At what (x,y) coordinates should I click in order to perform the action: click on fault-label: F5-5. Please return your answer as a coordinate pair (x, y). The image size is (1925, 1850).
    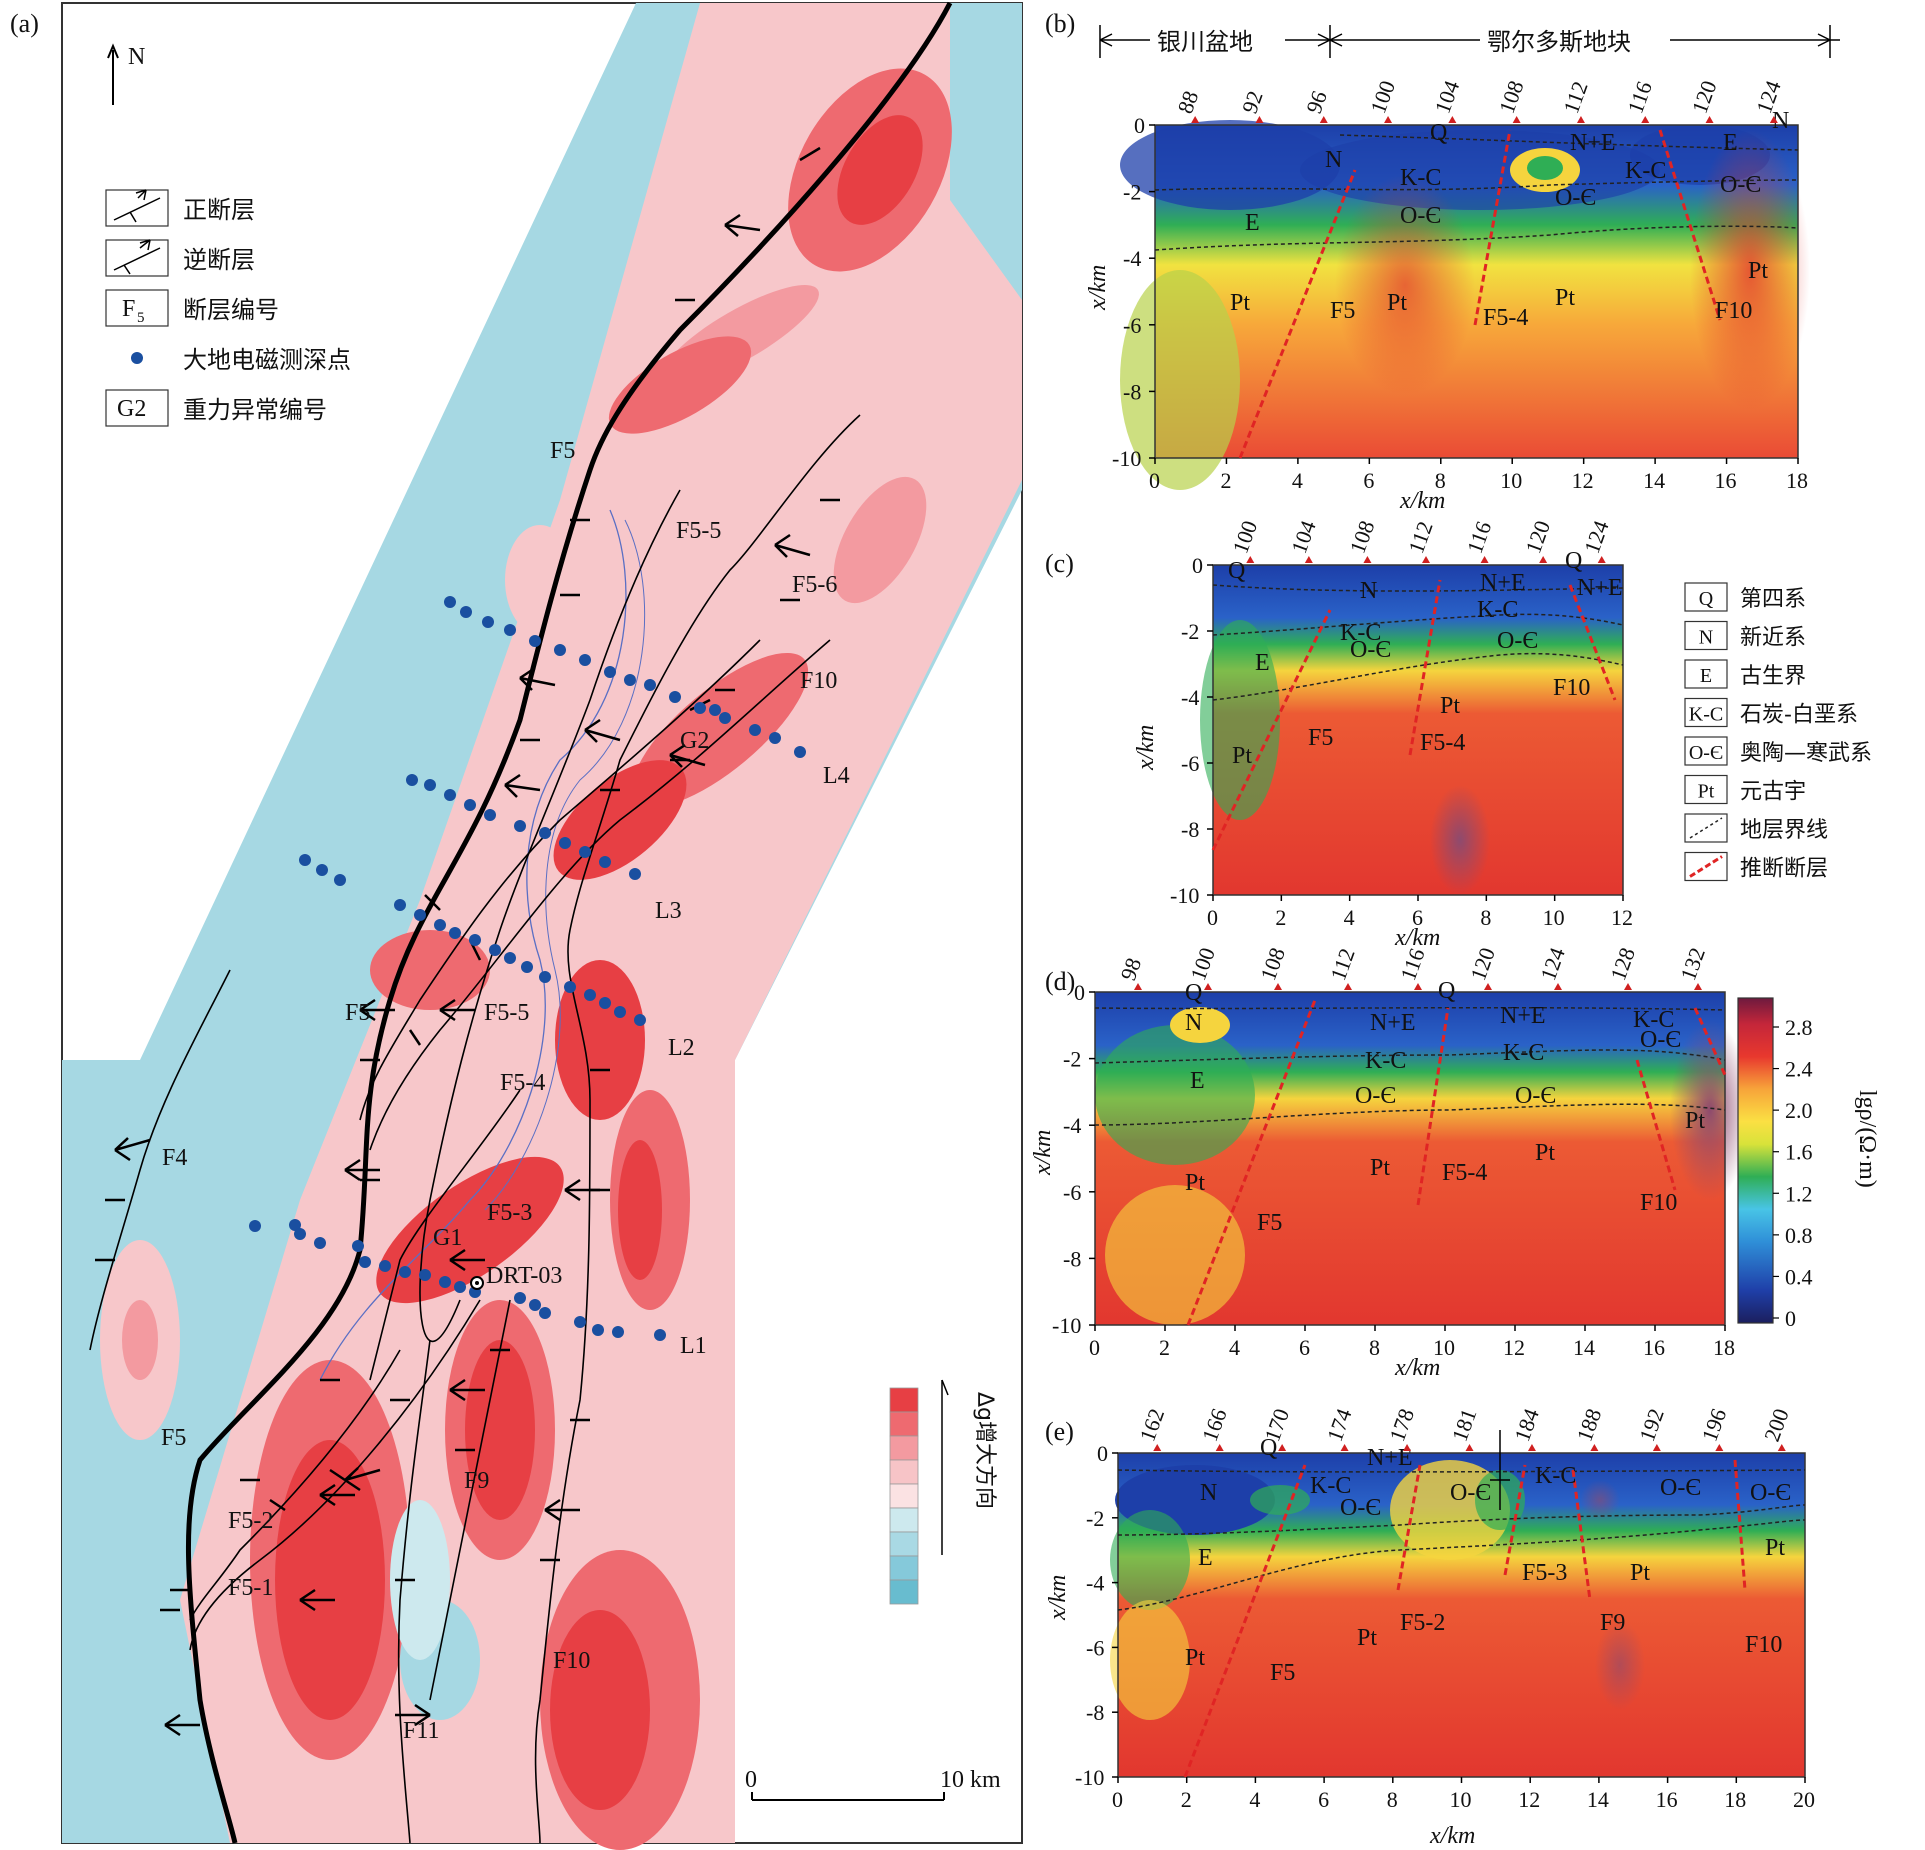
    Looking at the image, I should click on (506, 1013).